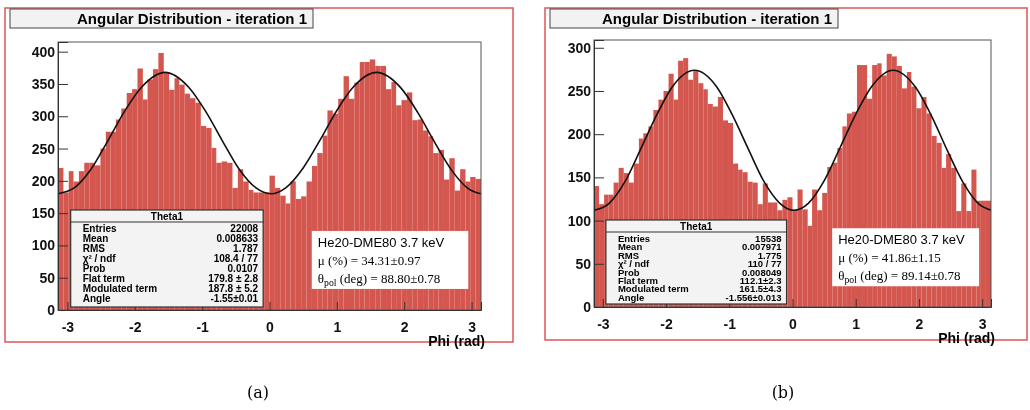 The width and height of the screenshot is (1030, 410). I want to click on text: (a), so click(258, 392).